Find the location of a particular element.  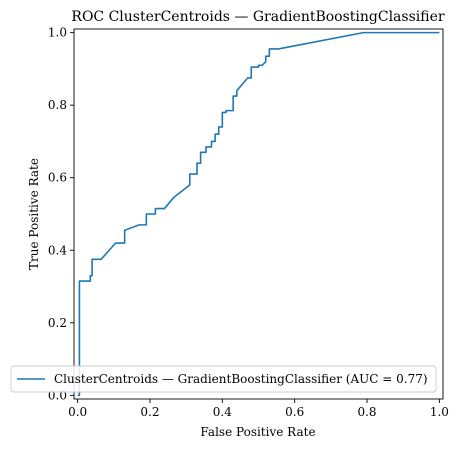

x-tick-label: 0.4 is located at coordinates (222, 412).